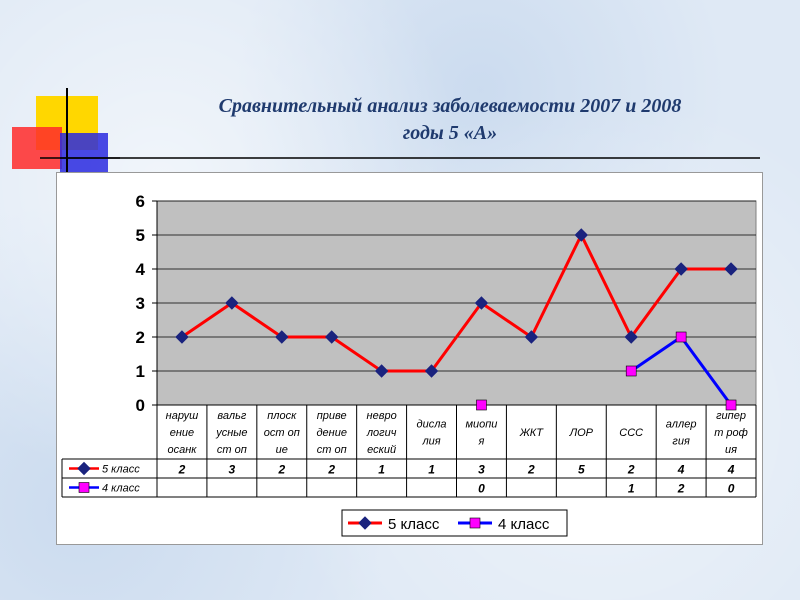 This screenshot has width=800, height=600. Describe the element at coordinates (581, 433) in the screenshot. I see `category-label: ЛОР` at that location.